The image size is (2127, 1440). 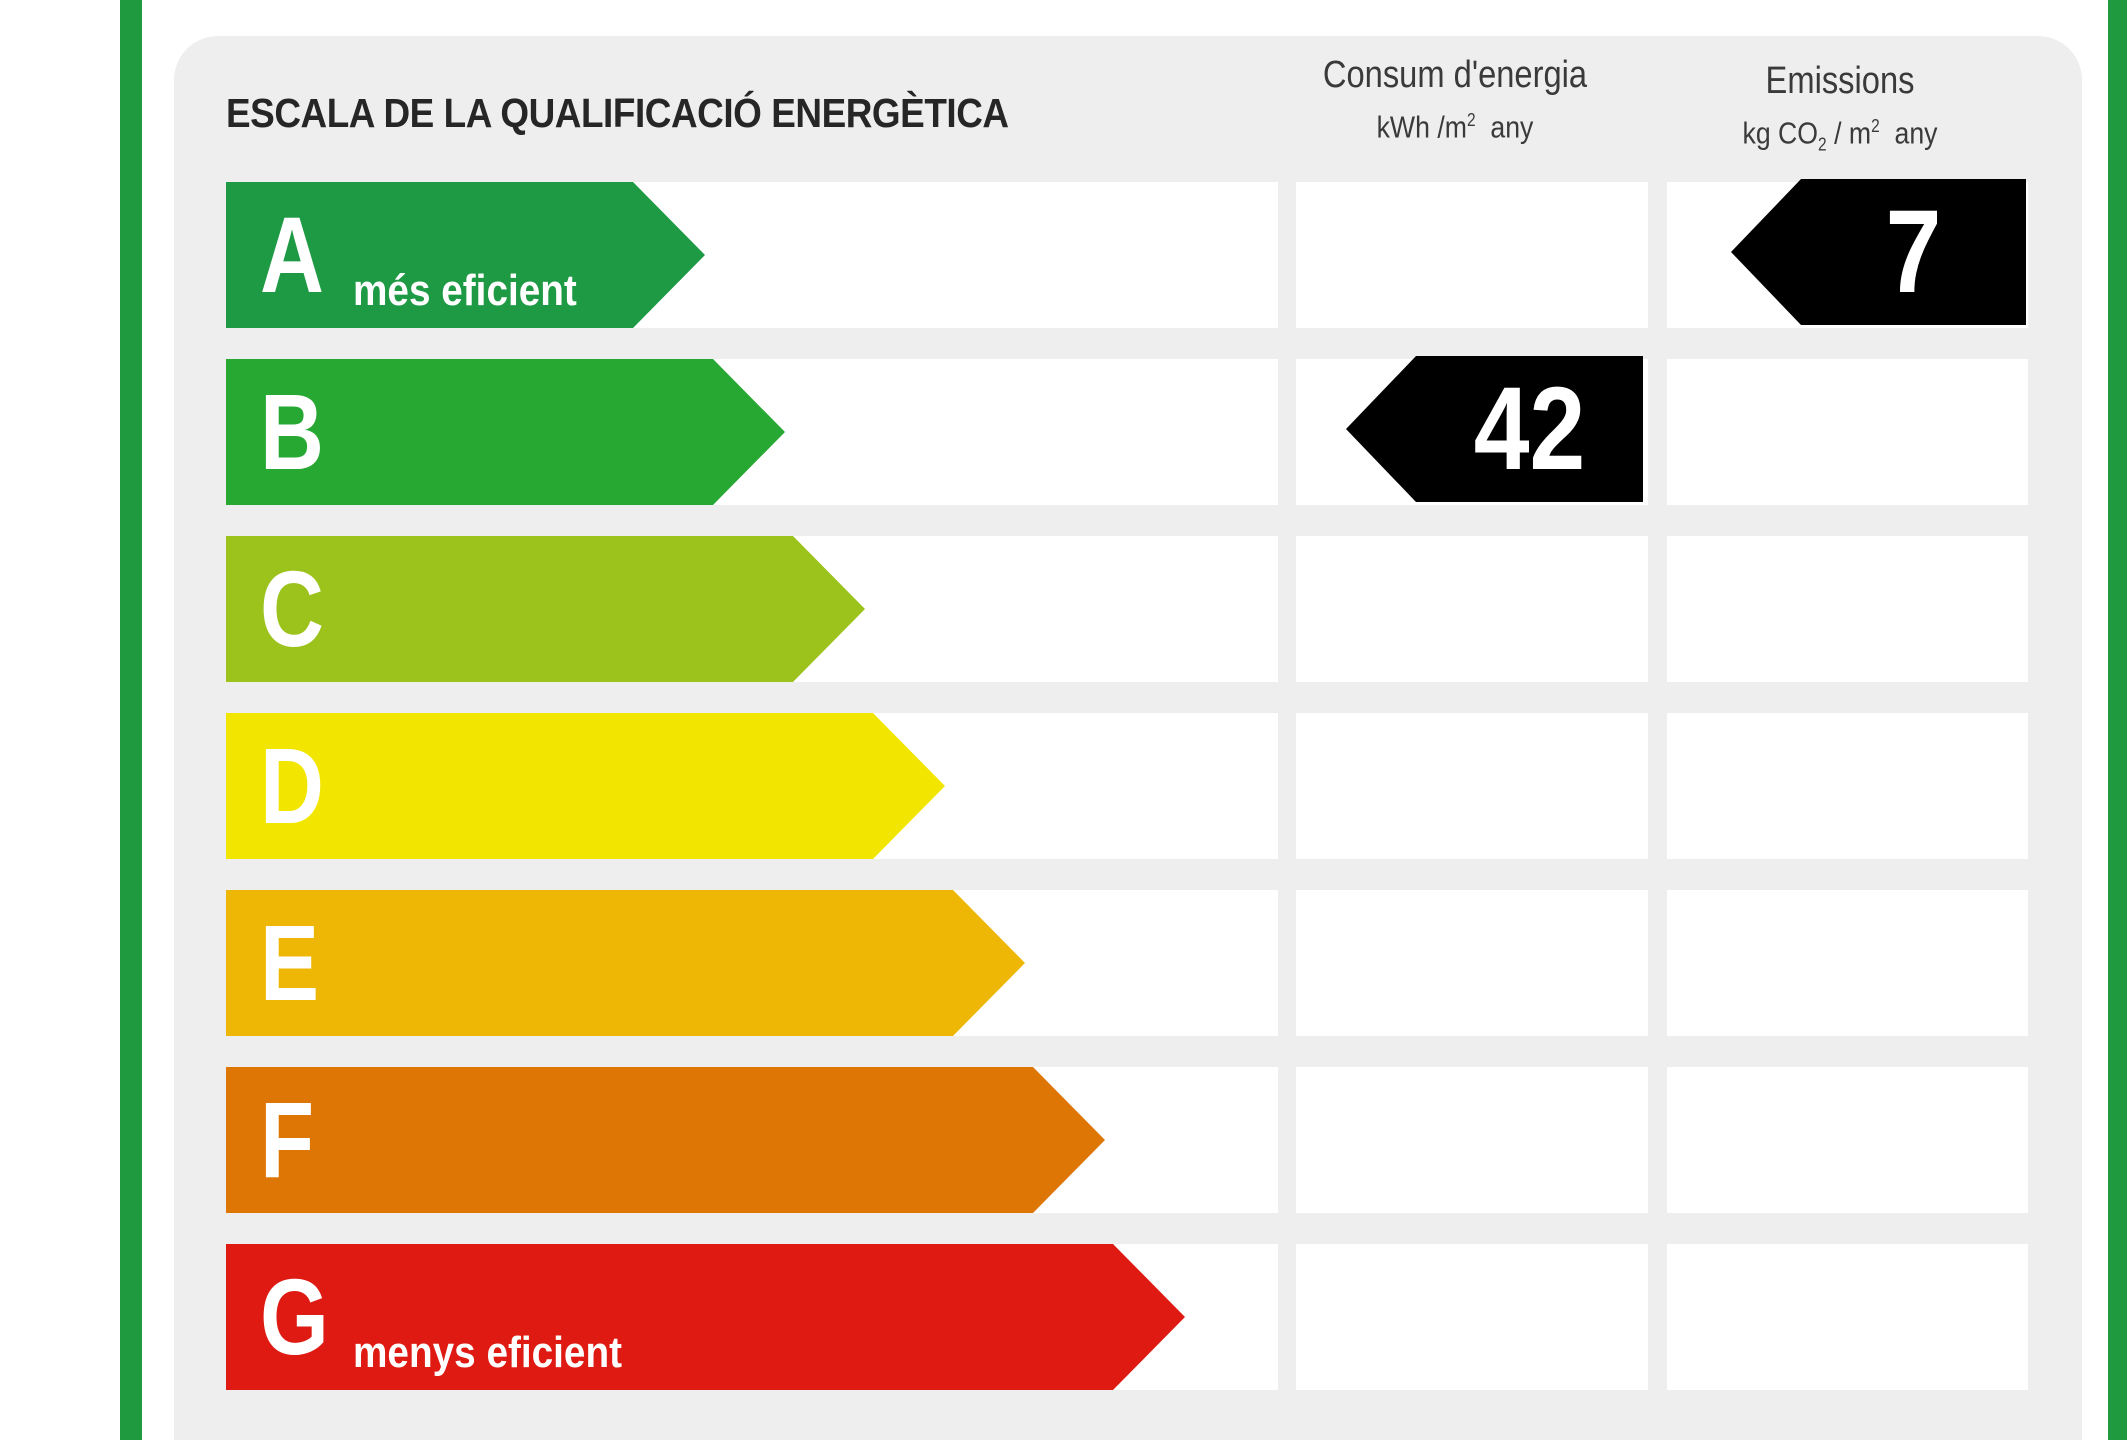 What do you see at coordinates (465, 290) in the screenshot?
I see `class-sublabel: més eficient` at bounding box center [465, 290].